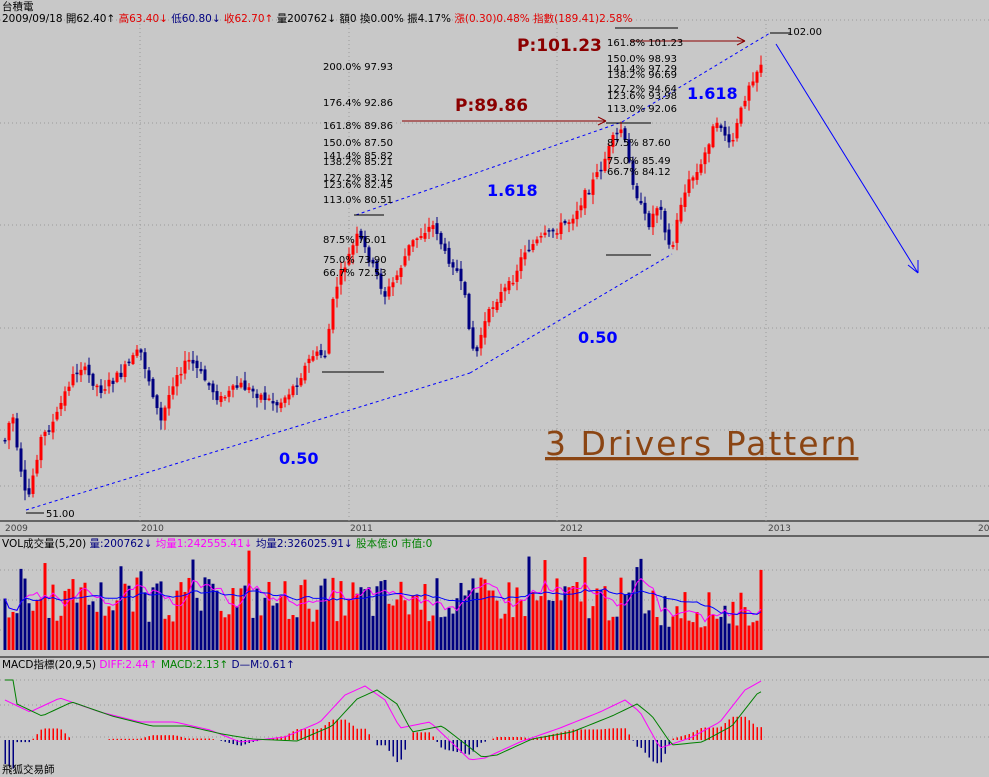  Describe the element at coordinates (383, 718) in the screenshot. I see `macd-signal-line` at that location.